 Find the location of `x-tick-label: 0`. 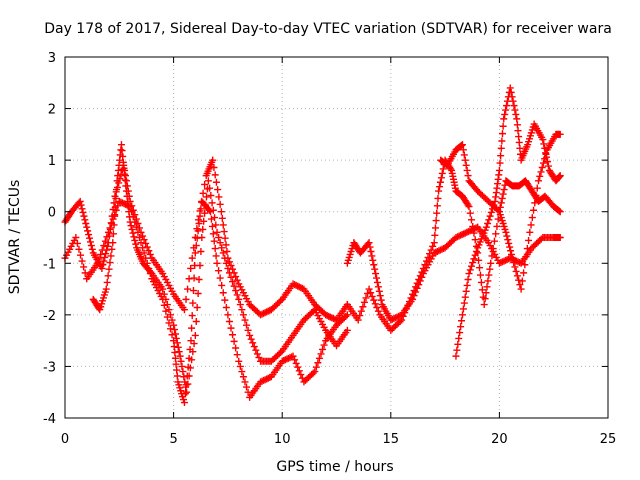

x-tick-label: 0 is located at coordinates (65, 439).